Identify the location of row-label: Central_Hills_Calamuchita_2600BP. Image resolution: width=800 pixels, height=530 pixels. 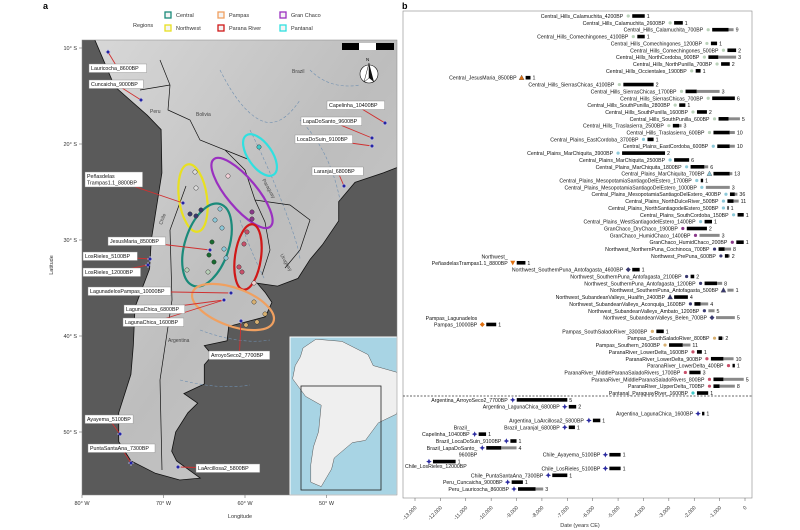
(624, 24).